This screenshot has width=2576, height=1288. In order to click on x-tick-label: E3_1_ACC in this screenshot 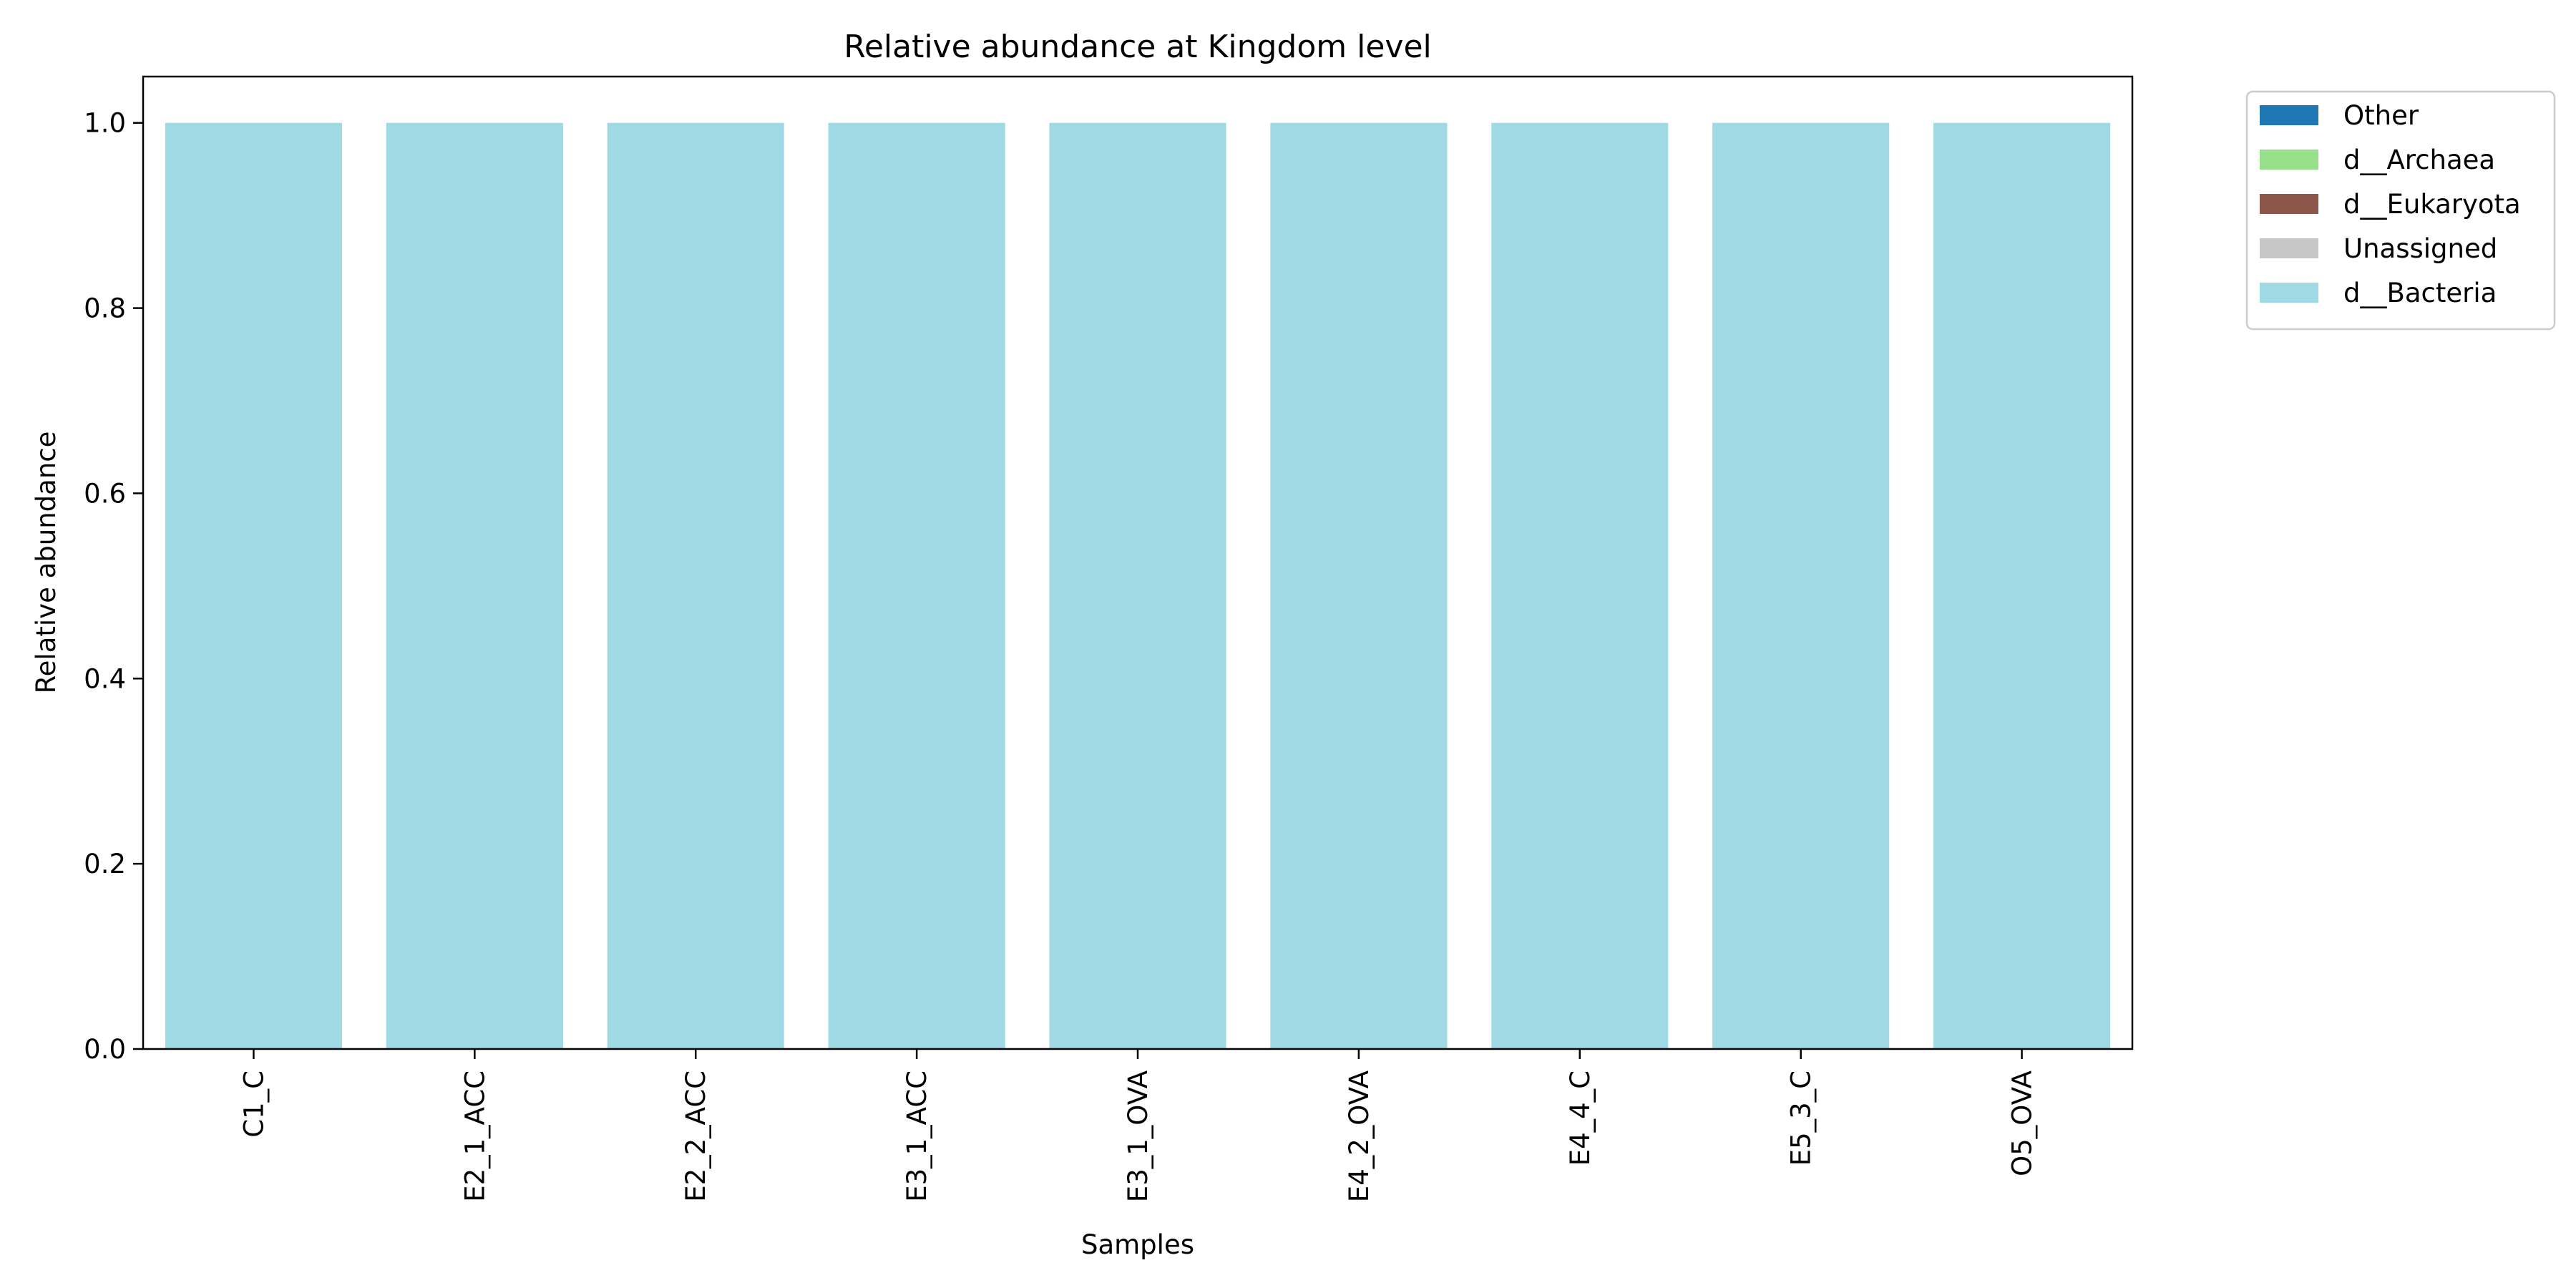, I will do `click(917, 1136)`.